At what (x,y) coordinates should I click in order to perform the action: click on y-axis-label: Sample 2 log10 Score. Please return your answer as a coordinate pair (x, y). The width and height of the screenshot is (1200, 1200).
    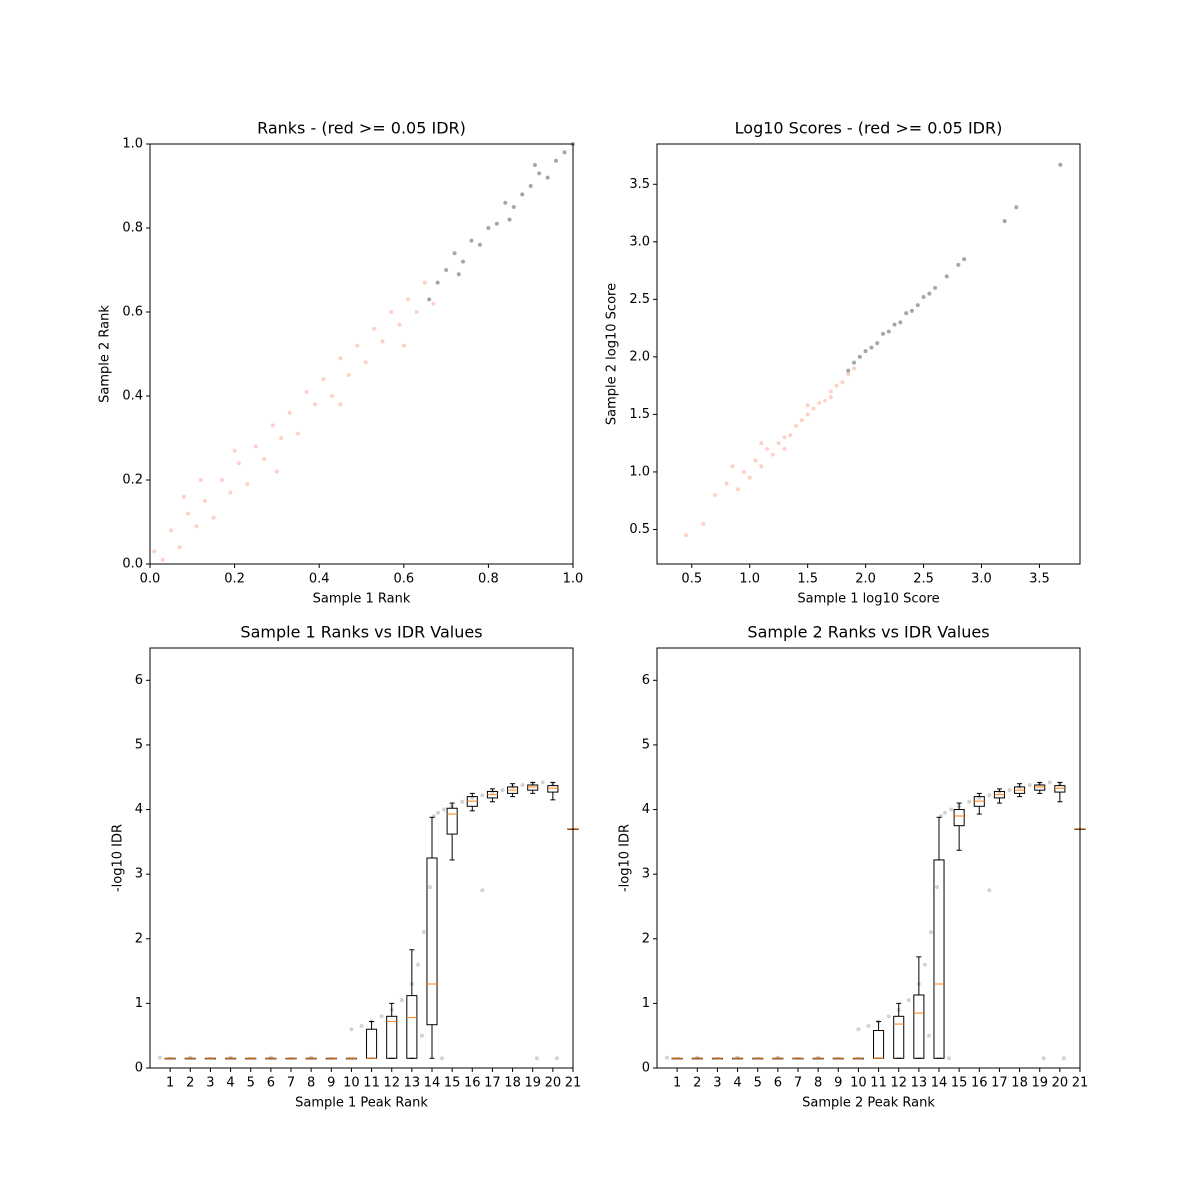
    Looking at the image, I should click on (612, 354).